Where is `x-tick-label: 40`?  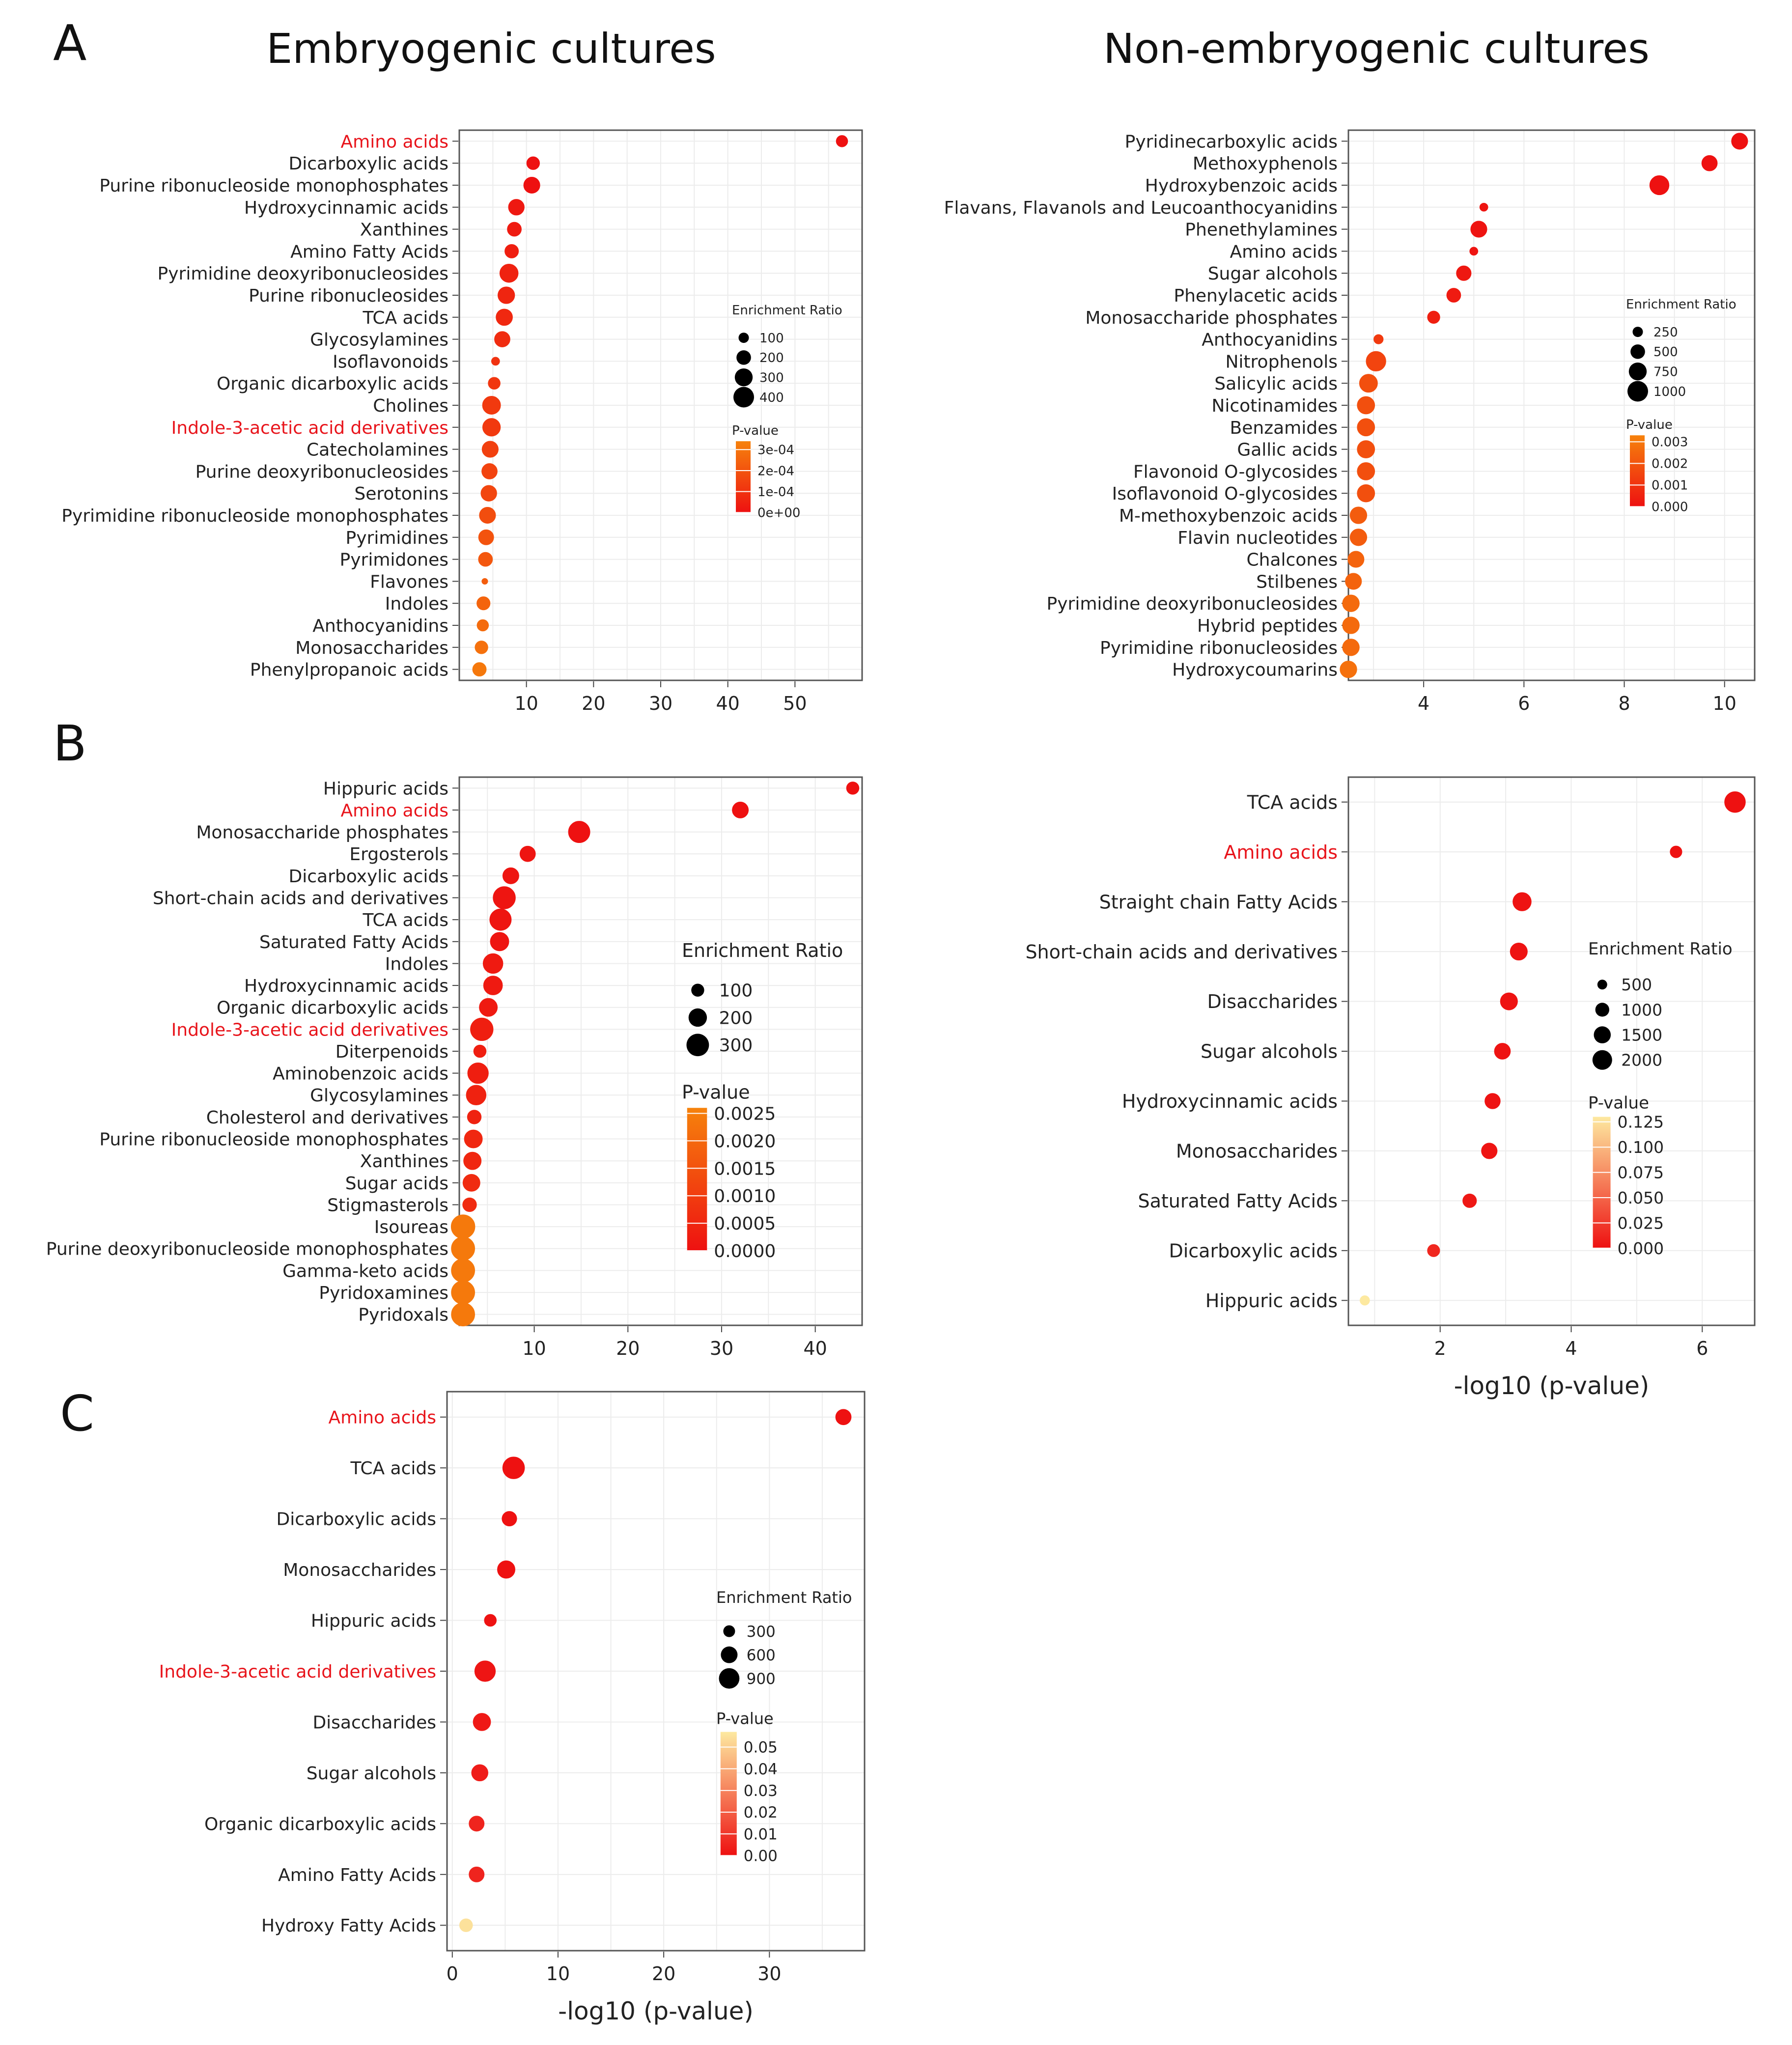 x-tick-label: 40 is located at coordinates (727, 703).